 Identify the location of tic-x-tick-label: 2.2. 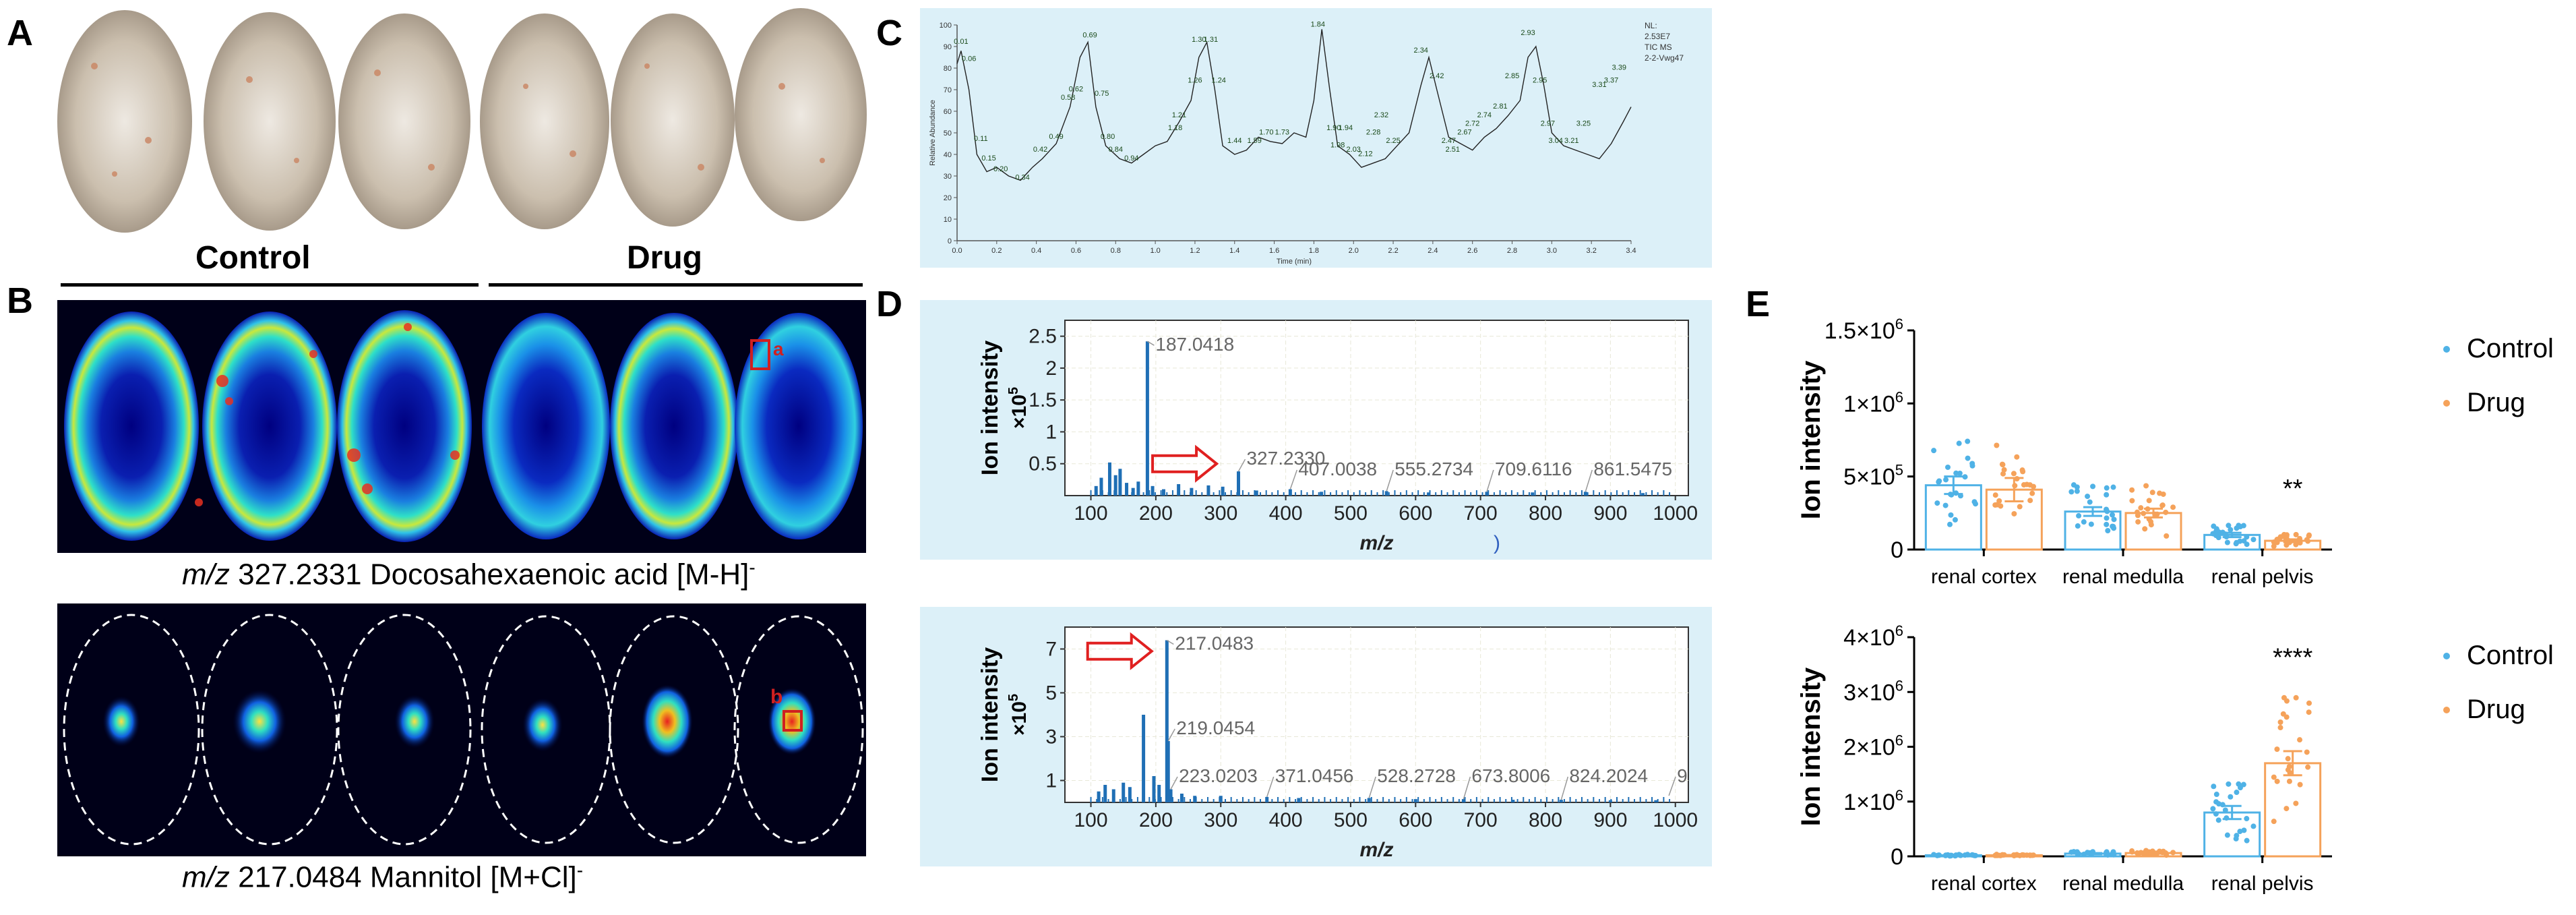
(1393, 251).